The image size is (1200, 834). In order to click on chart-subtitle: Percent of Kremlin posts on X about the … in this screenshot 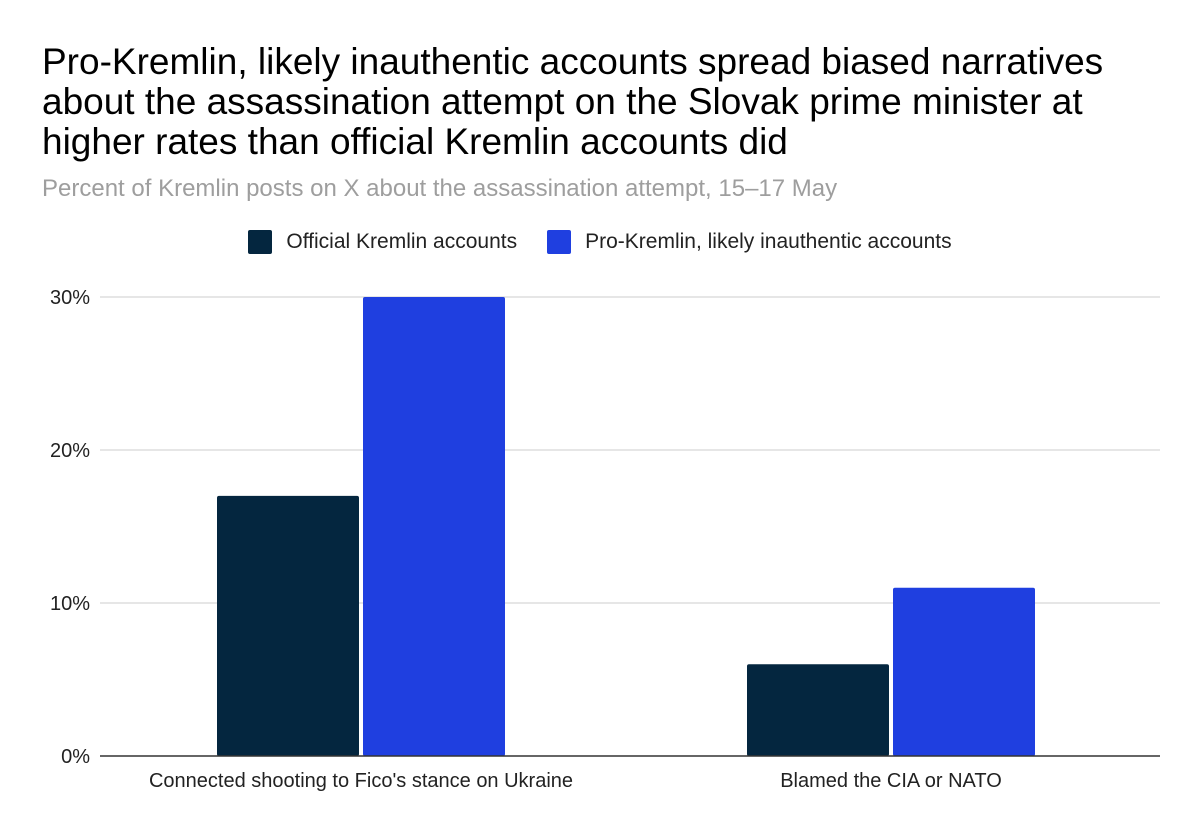, I will do `click(440, 188)`.